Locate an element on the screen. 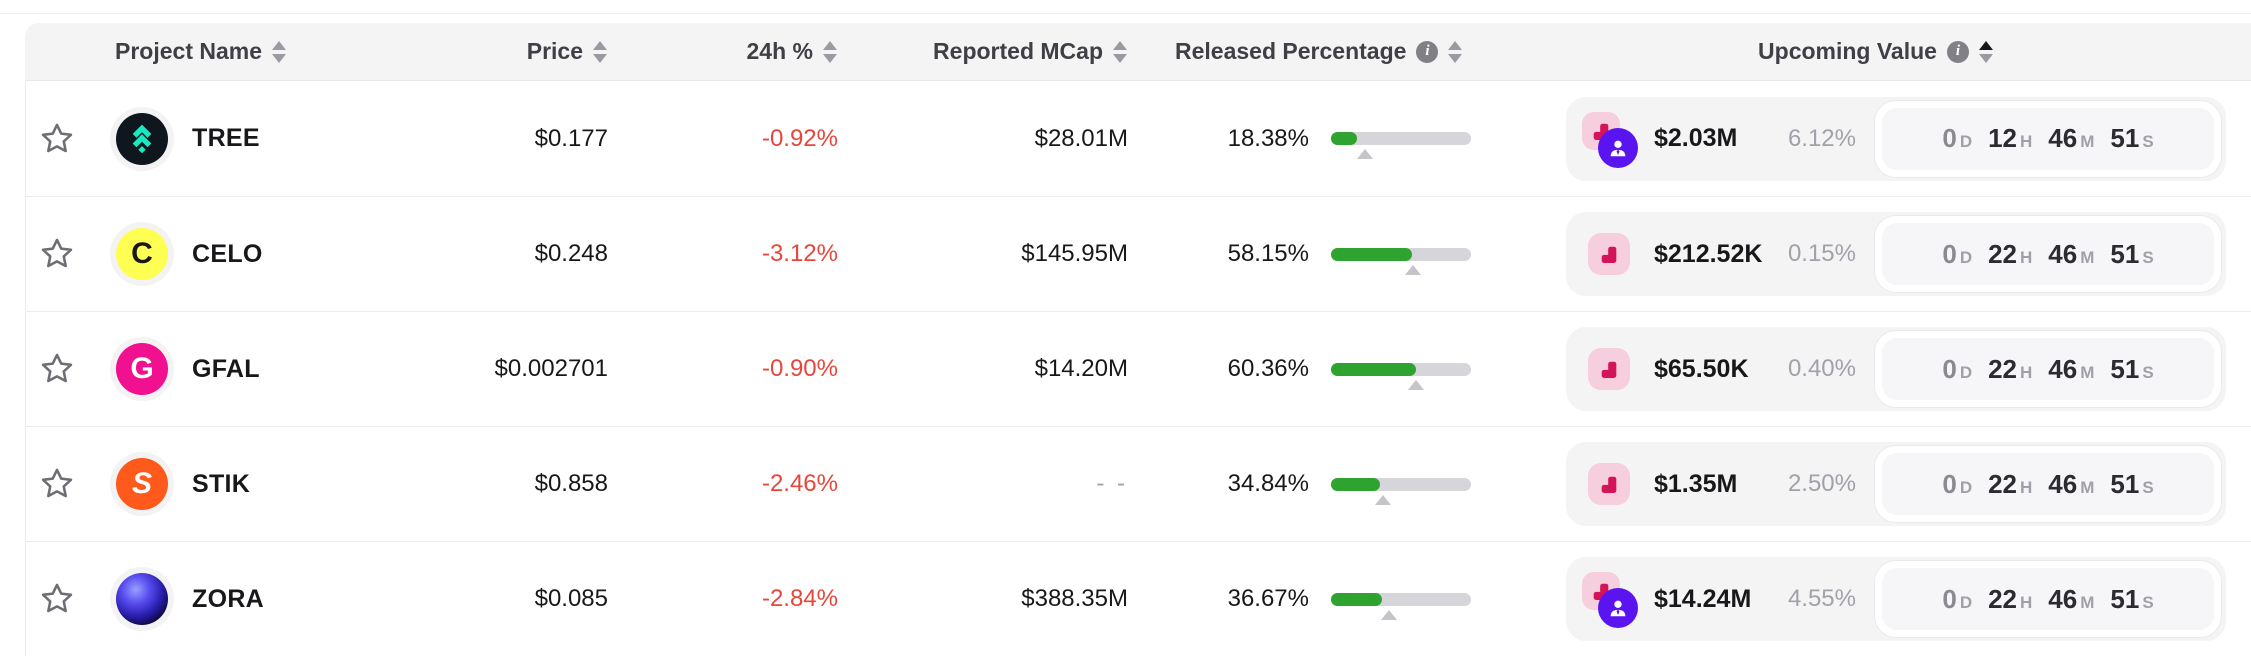 This screenshot has width=2251, height=658. reported-mcap-cell: $28.01M is located at coordinates (1081, 138).